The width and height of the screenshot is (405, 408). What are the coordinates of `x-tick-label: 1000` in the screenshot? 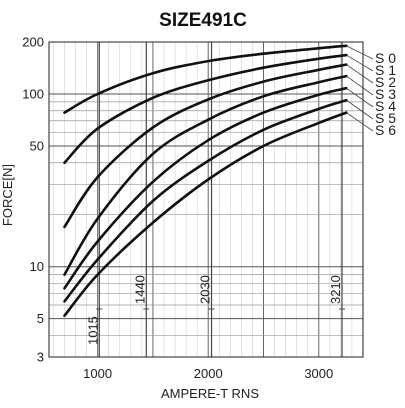 It's located at (97, 373).